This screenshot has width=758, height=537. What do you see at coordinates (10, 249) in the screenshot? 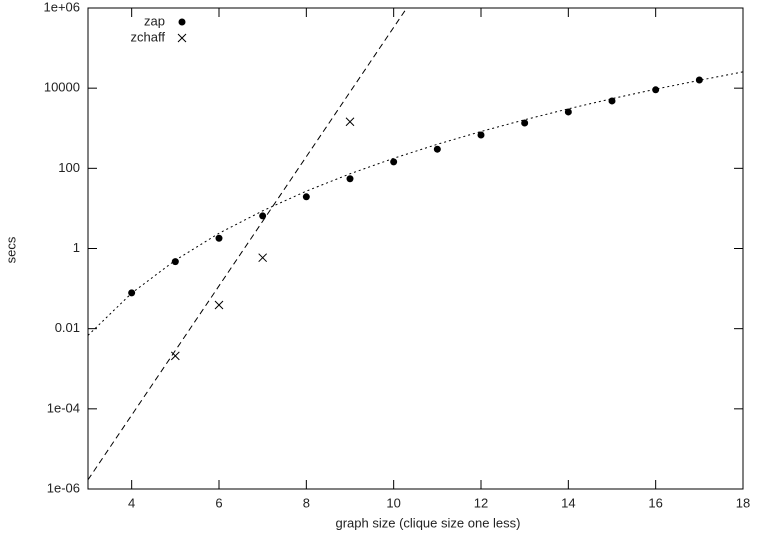
I see `y-axis-label: secs` at bounding box center [10, 249].